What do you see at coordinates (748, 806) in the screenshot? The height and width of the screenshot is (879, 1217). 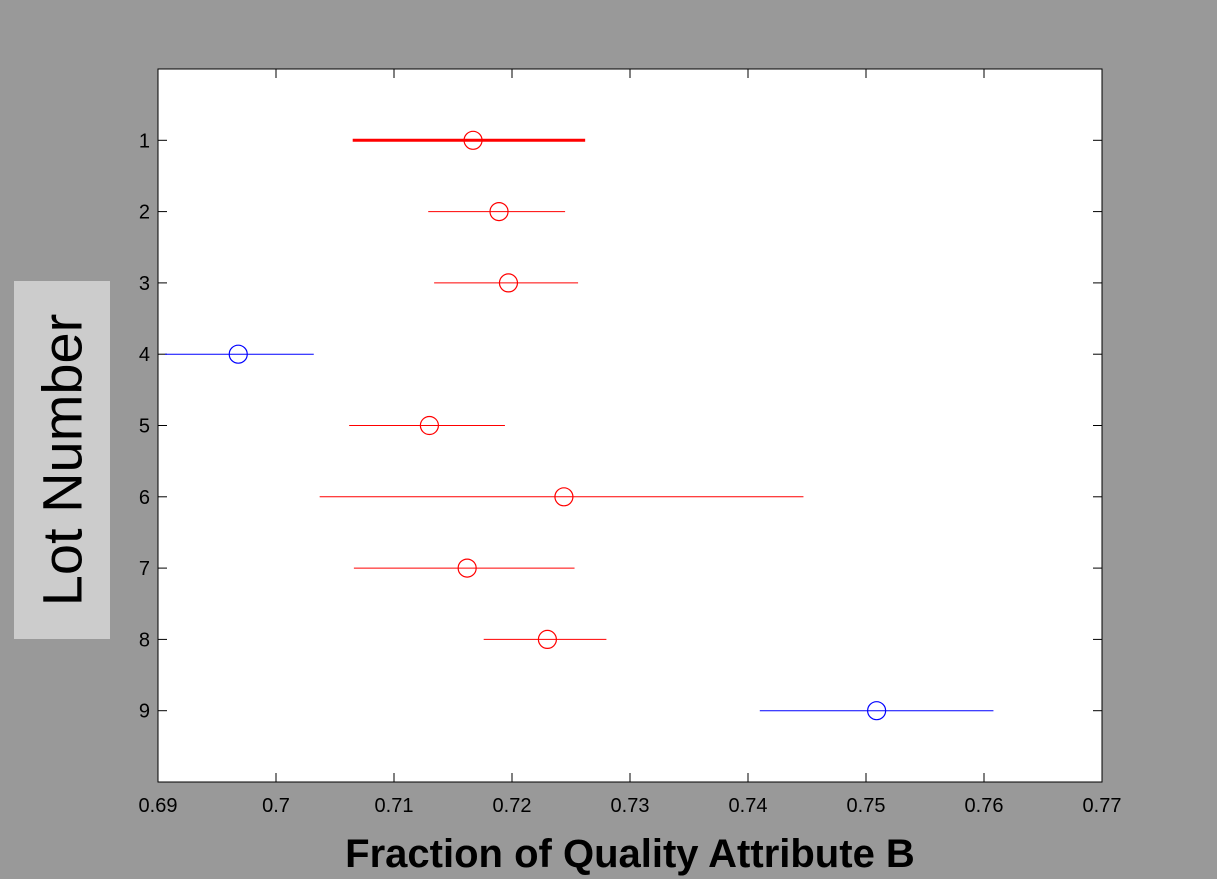 I see `x-tick-label: 0.74` at bounding box center [748, 806].